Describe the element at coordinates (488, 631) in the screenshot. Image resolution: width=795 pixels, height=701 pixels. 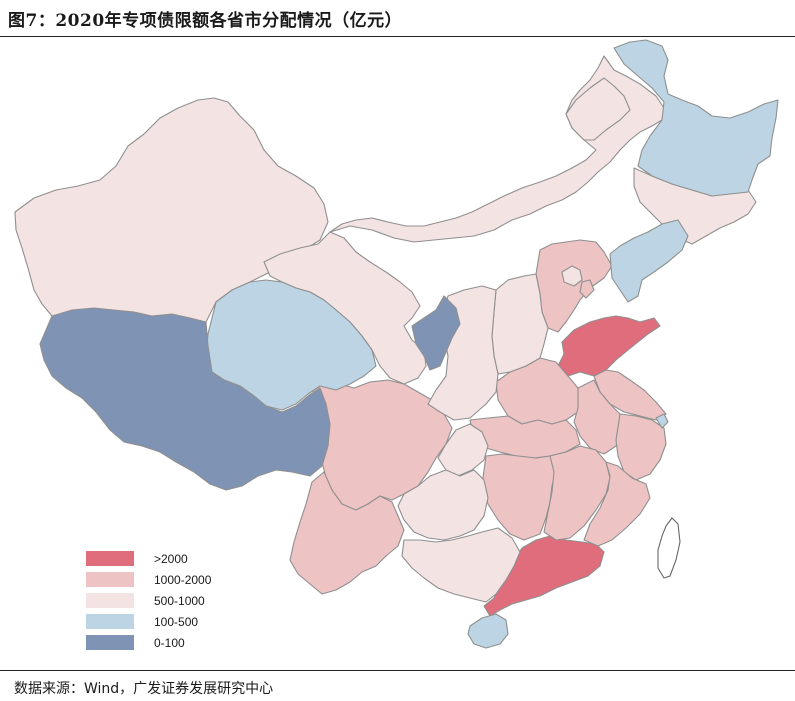
I see `province-hainan` at that location.